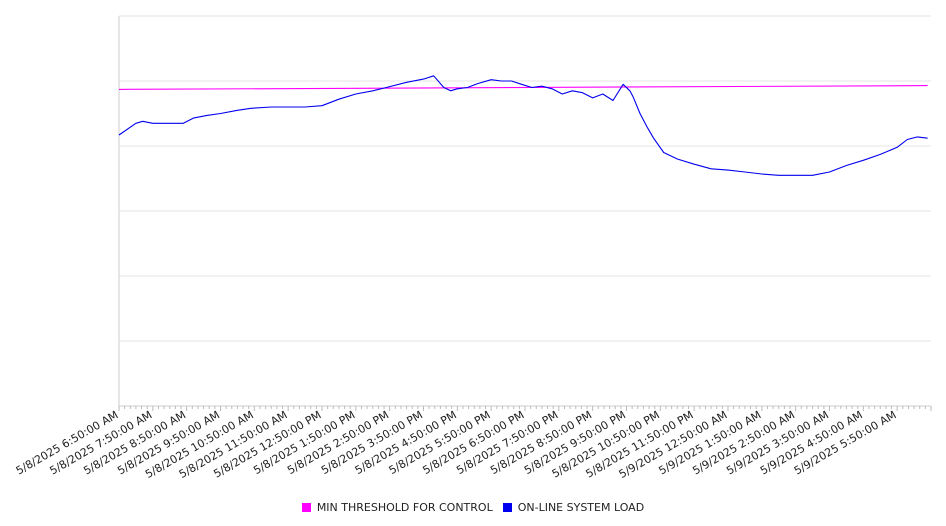  What do you see at coordinates (404, 507) in the screenshot?
I see `legend-label-min-threshold: MIN THRESHOLD FOR CONTROL` at bounding box center [404, 507].